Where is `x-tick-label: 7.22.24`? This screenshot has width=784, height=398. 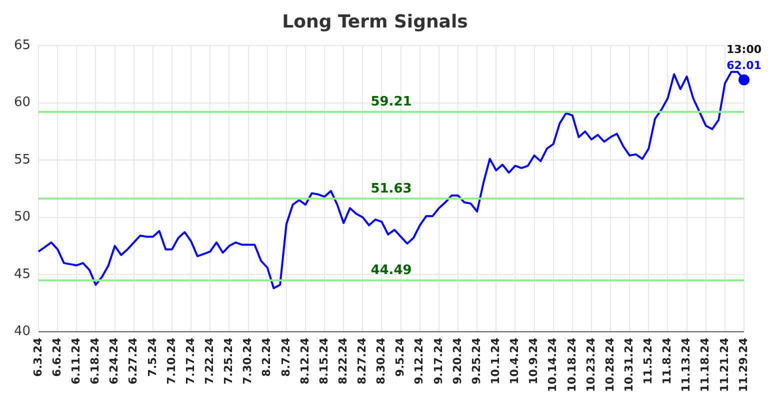 x-tick-label: 7.22.24 is located at coordinates (209, 360).